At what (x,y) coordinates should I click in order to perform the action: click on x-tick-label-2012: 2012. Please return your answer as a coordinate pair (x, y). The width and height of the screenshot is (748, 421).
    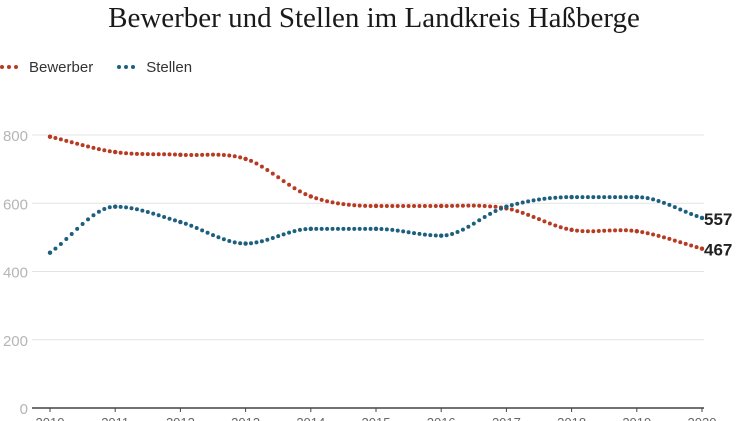
    Looking at the image, I should click on (180, 418).